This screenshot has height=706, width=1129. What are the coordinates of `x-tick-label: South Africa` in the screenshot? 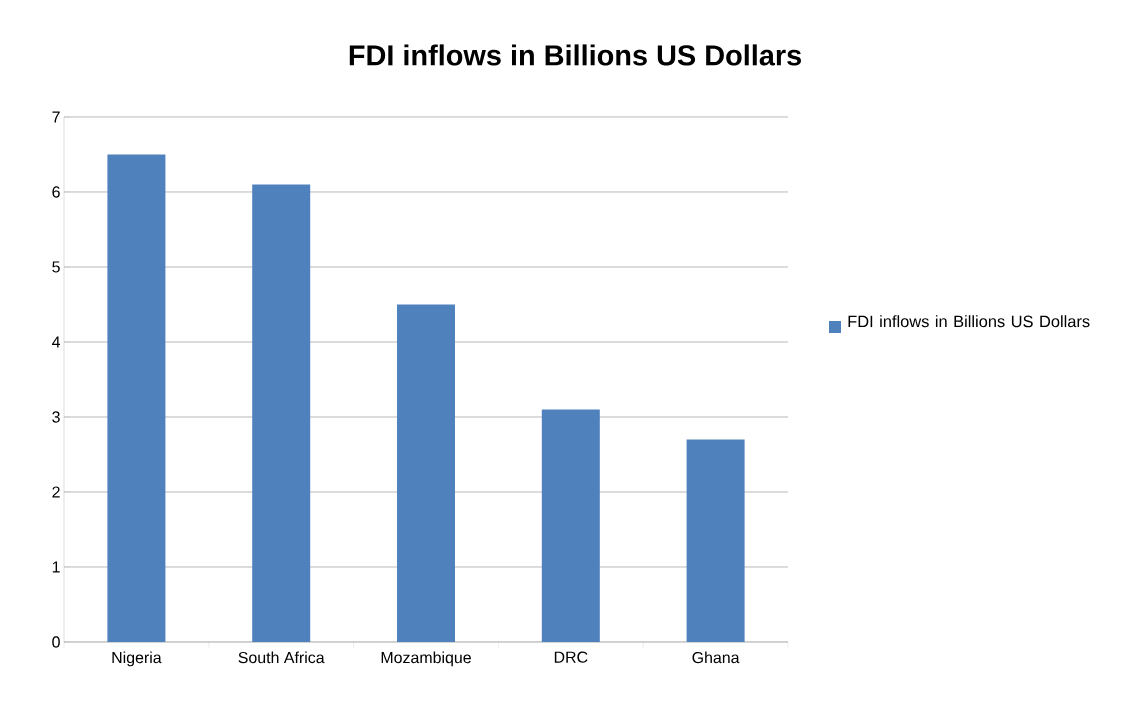 It's located at (281, 657).